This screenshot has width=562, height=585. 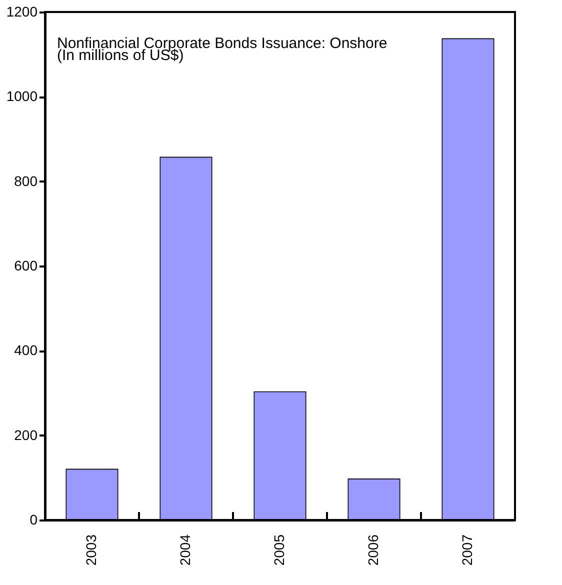 What do you see at coordinates (22, 96) in the screenshot?
I see `y-tick-label: 1000` at bounding box center [22, 96].